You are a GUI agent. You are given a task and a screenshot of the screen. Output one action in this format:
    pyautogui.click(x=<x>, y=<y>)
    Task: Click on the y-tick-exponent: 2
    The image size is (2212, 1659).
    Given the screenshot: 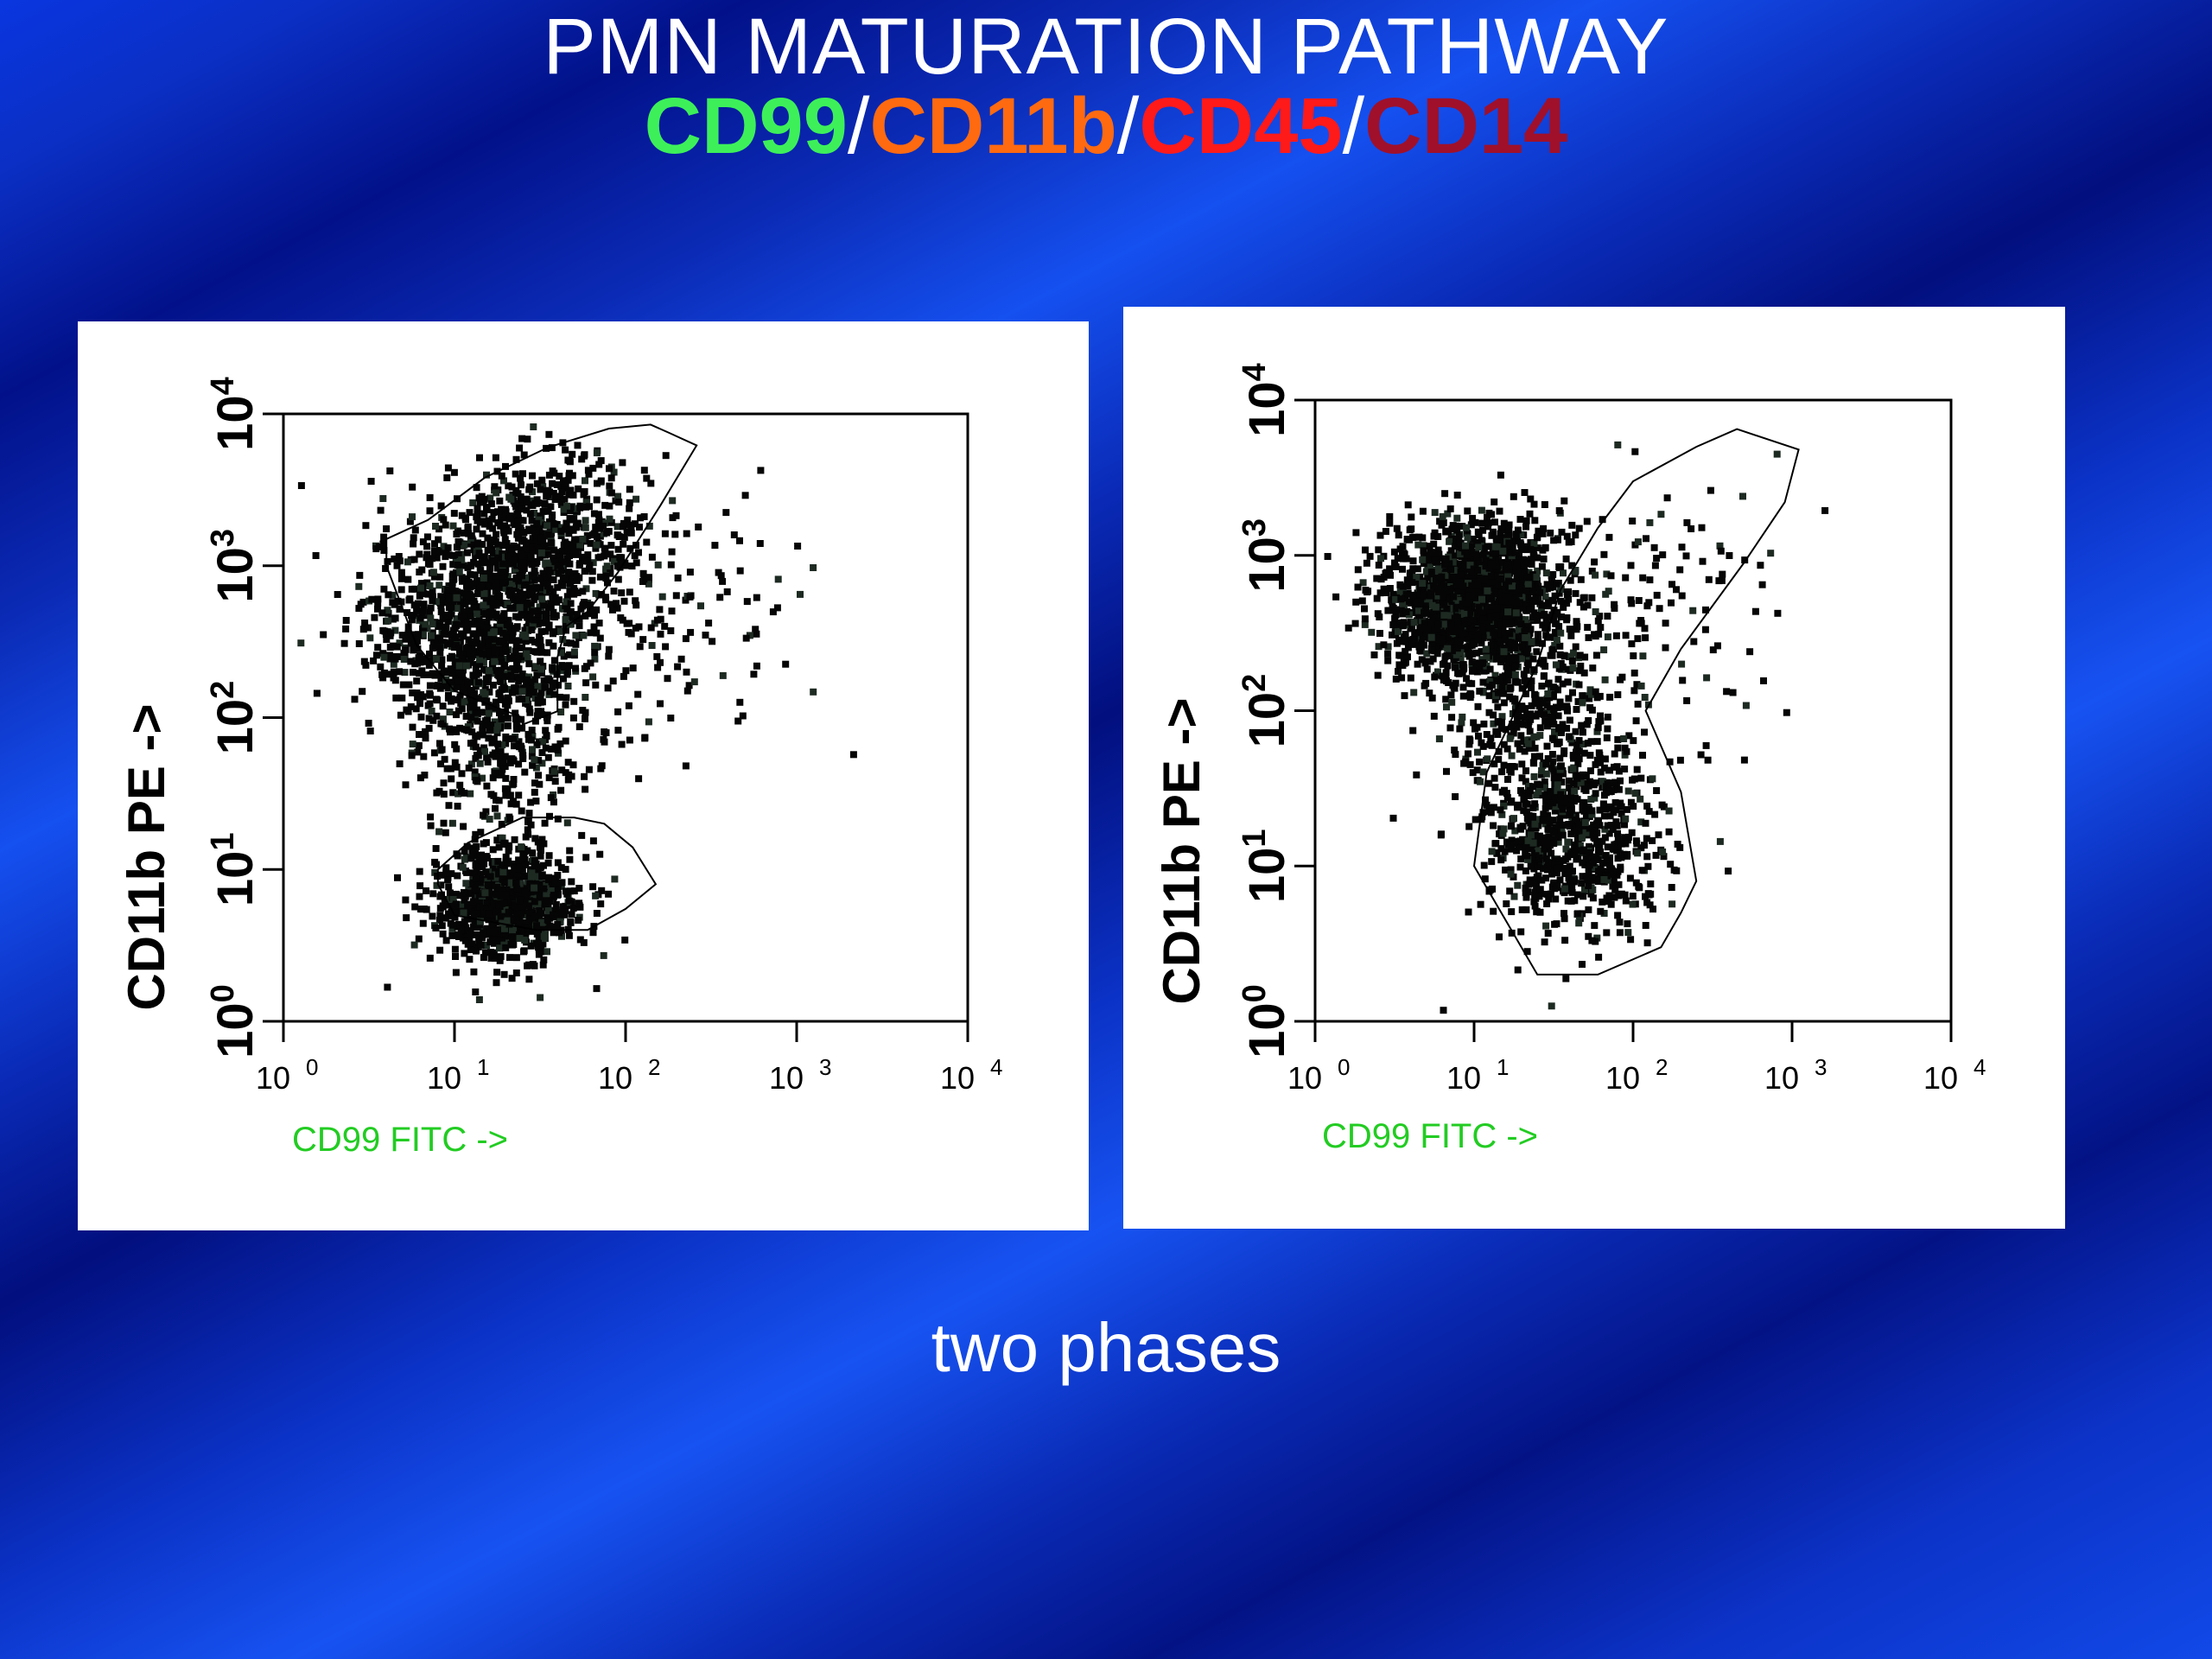 What is the action you would take?
    pyautogui.click(x=223, y=690)
    